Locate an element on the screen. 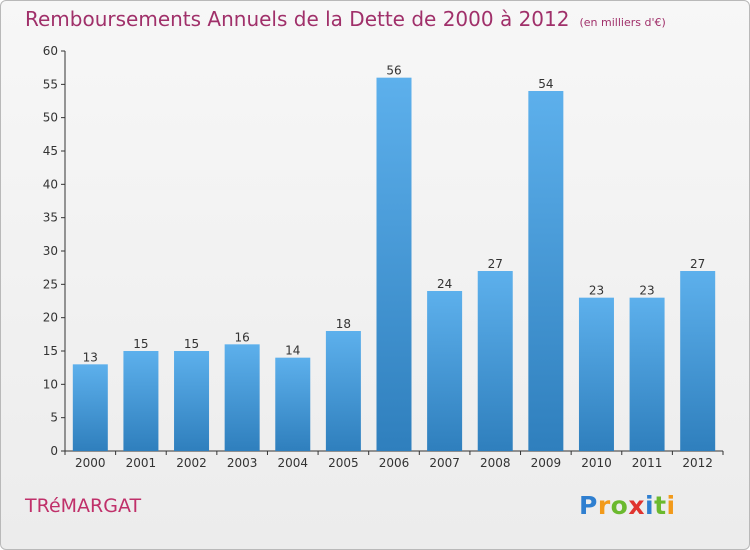 The width and height of the screenshot is (750, 550). logo-letter: P is located at coordinates (588, 505).